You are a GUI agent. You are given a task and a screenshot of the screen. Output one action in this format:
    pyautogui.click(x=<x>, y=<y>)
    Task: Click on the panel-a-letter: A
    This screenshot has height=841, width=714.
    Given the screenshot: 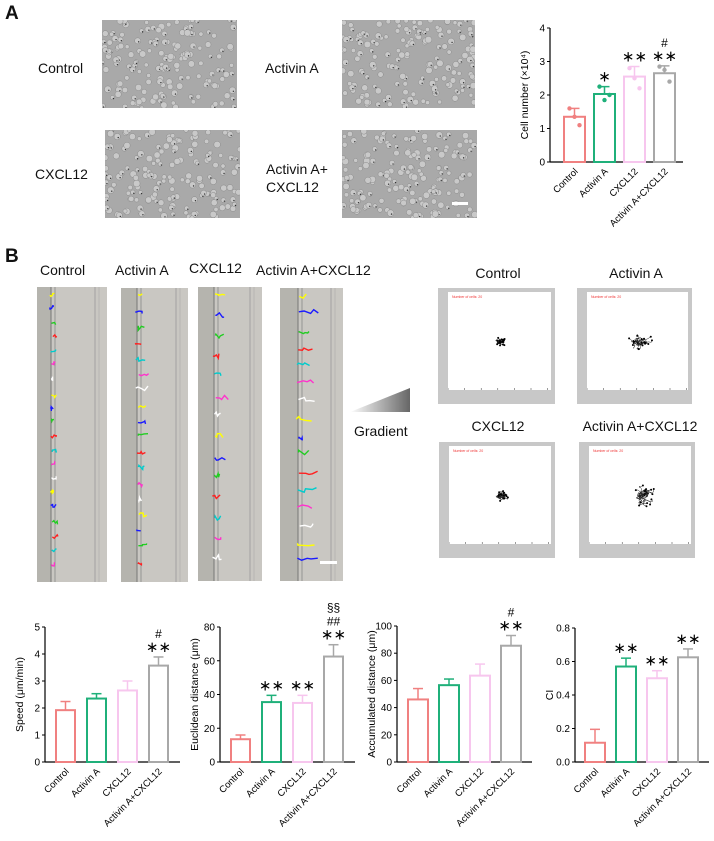 What is the action you would take?
    pyautogui.click(x=12, y=13)
    